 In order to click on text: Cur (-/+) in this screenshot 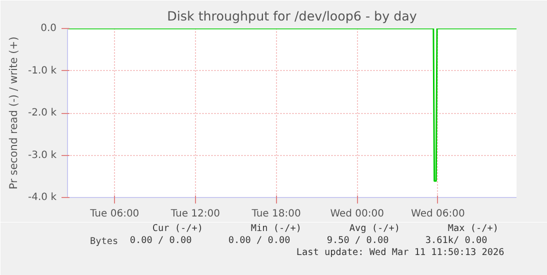, I will do `click(177, 228)`.